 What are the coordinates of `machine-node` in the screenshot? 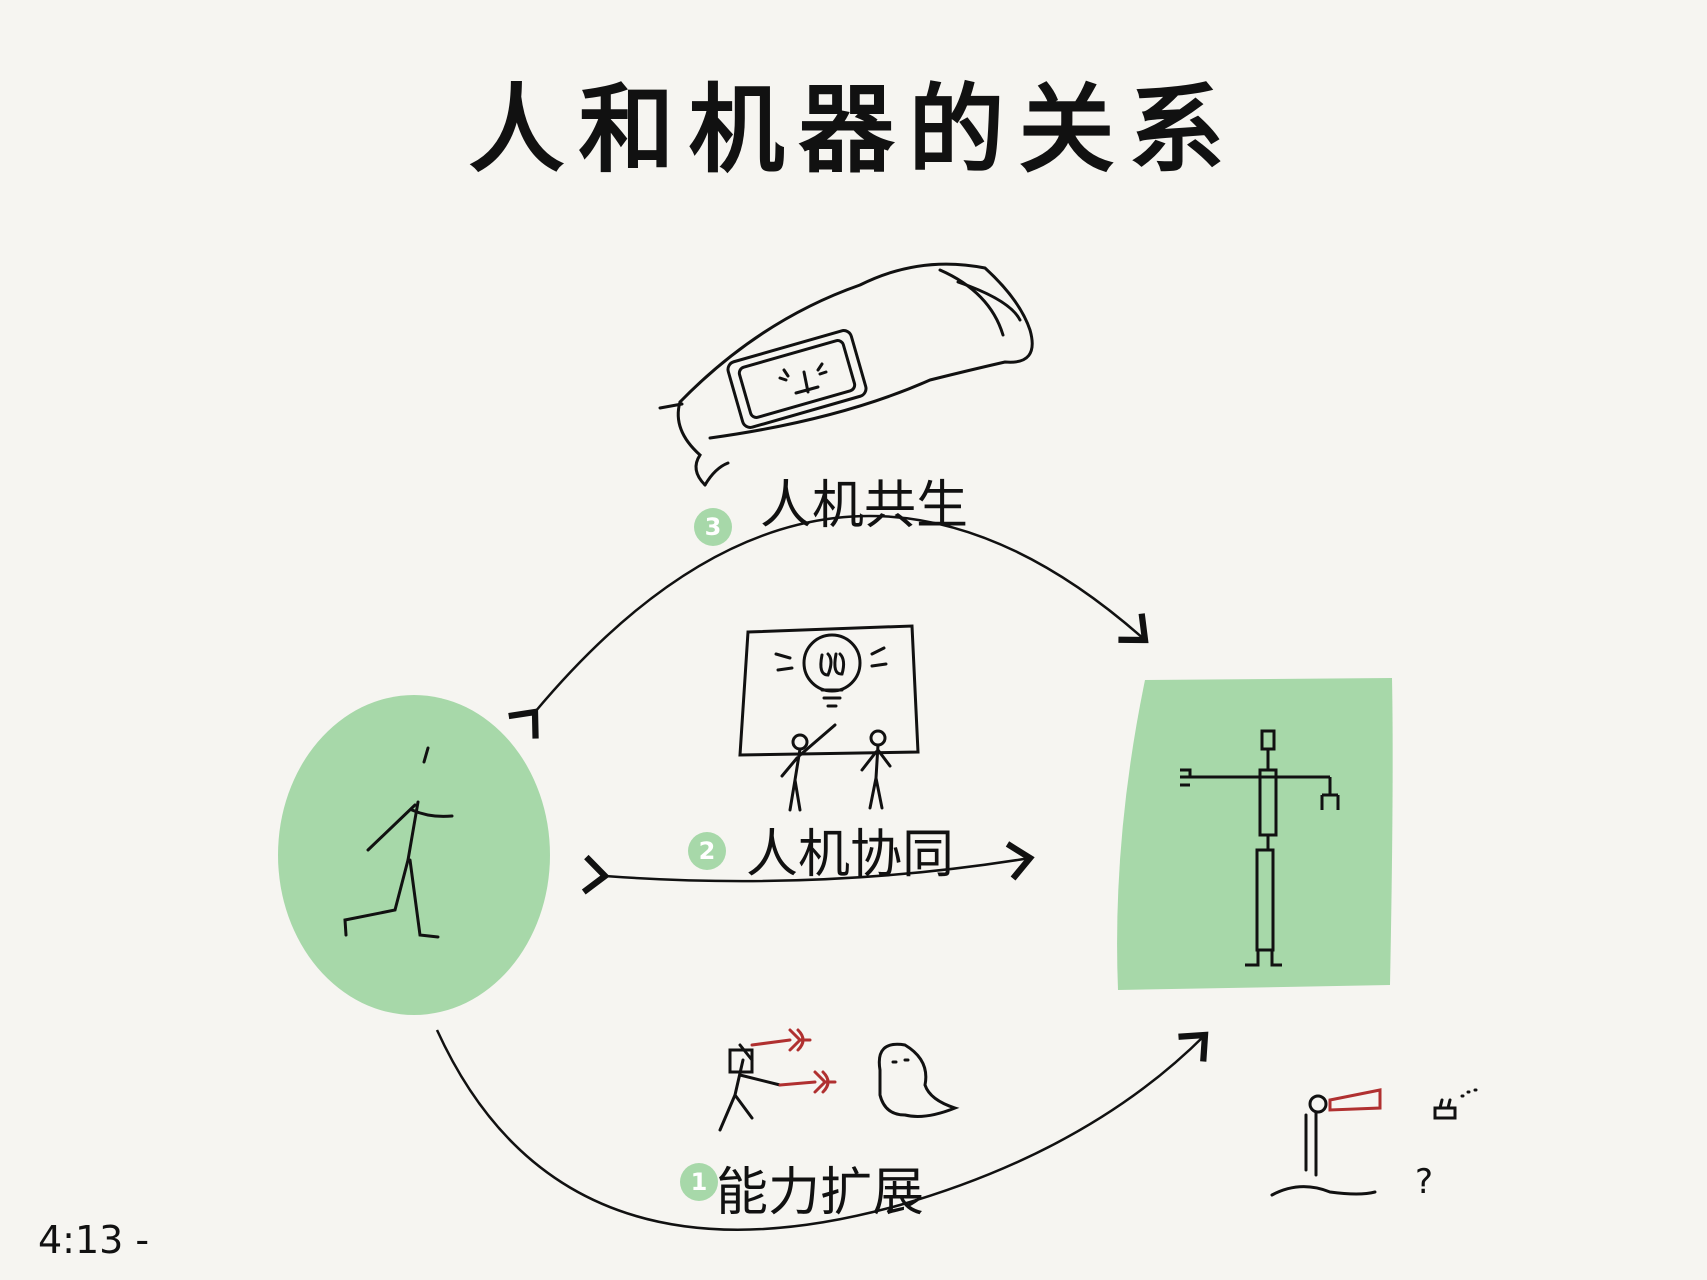 It's located at (1255, 834).